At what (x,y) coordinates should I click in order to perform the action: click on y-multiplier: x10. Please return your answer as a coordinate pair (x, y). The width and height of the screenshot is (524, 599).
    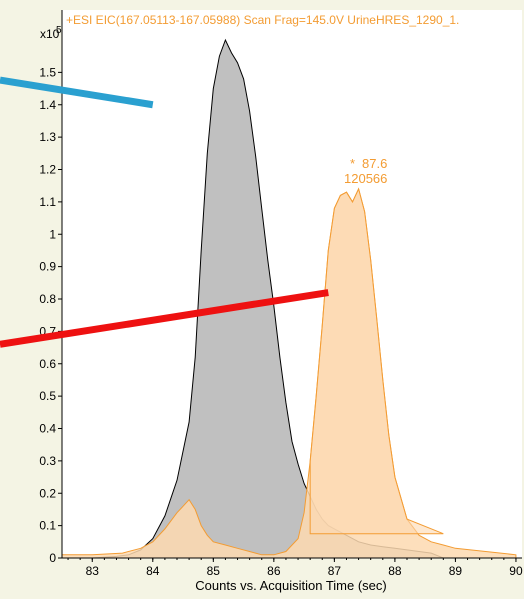
    Looking at the image, I should click on (50, 34).